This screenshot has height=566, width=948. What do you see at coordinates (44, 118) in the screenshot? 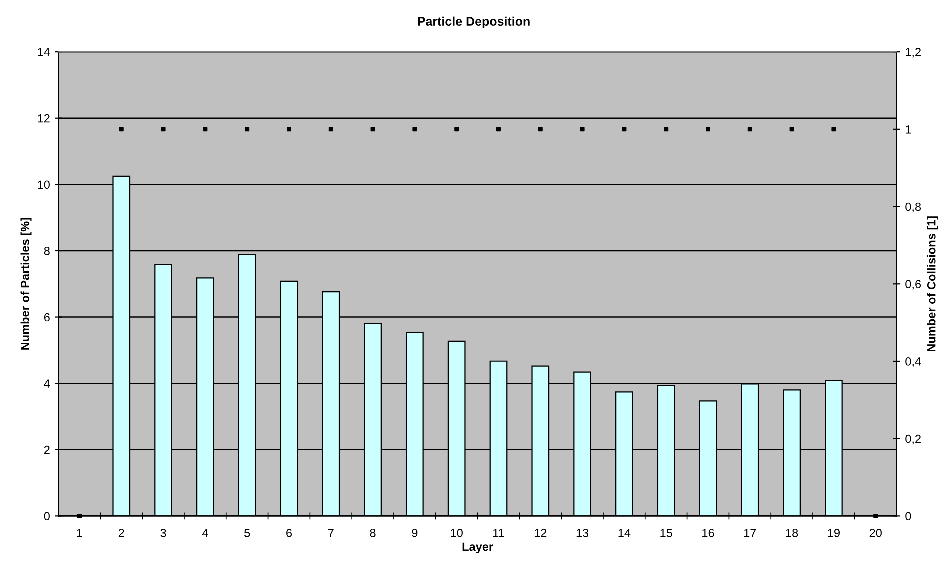
I see `y-tick-label: 12` at bounding box center [44, 118].